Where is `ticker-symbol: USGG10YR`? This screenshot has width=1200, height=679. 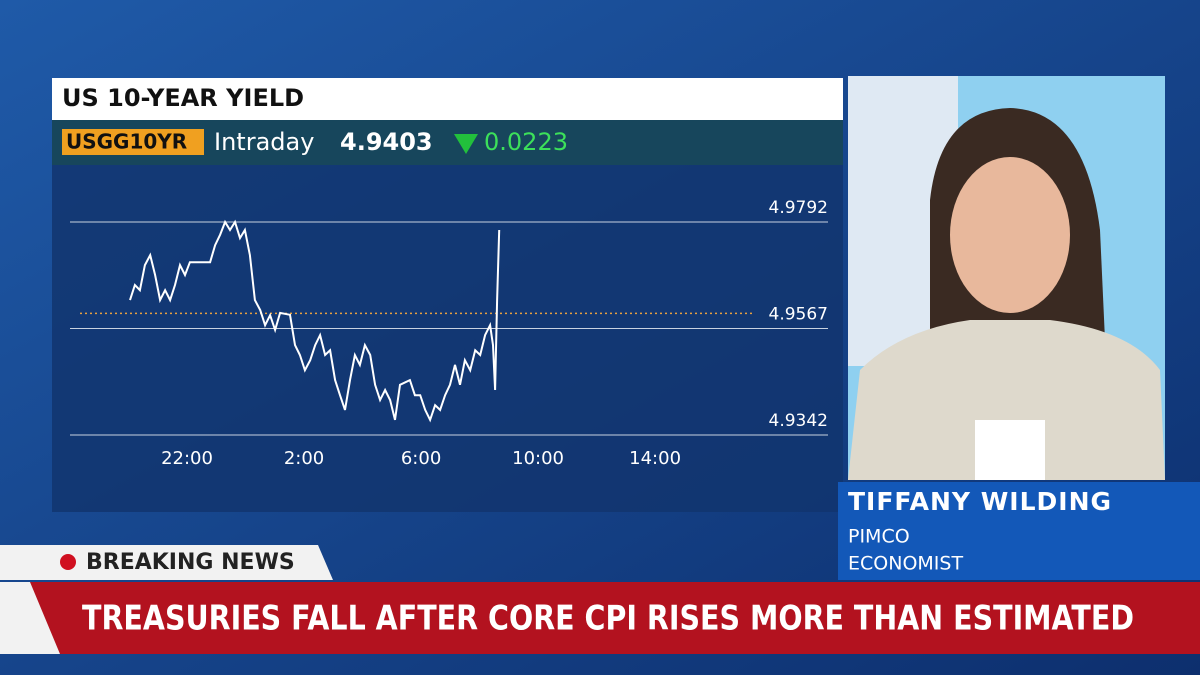 ticker-symbol: USGG10YR is located at coordinates (126, 142).